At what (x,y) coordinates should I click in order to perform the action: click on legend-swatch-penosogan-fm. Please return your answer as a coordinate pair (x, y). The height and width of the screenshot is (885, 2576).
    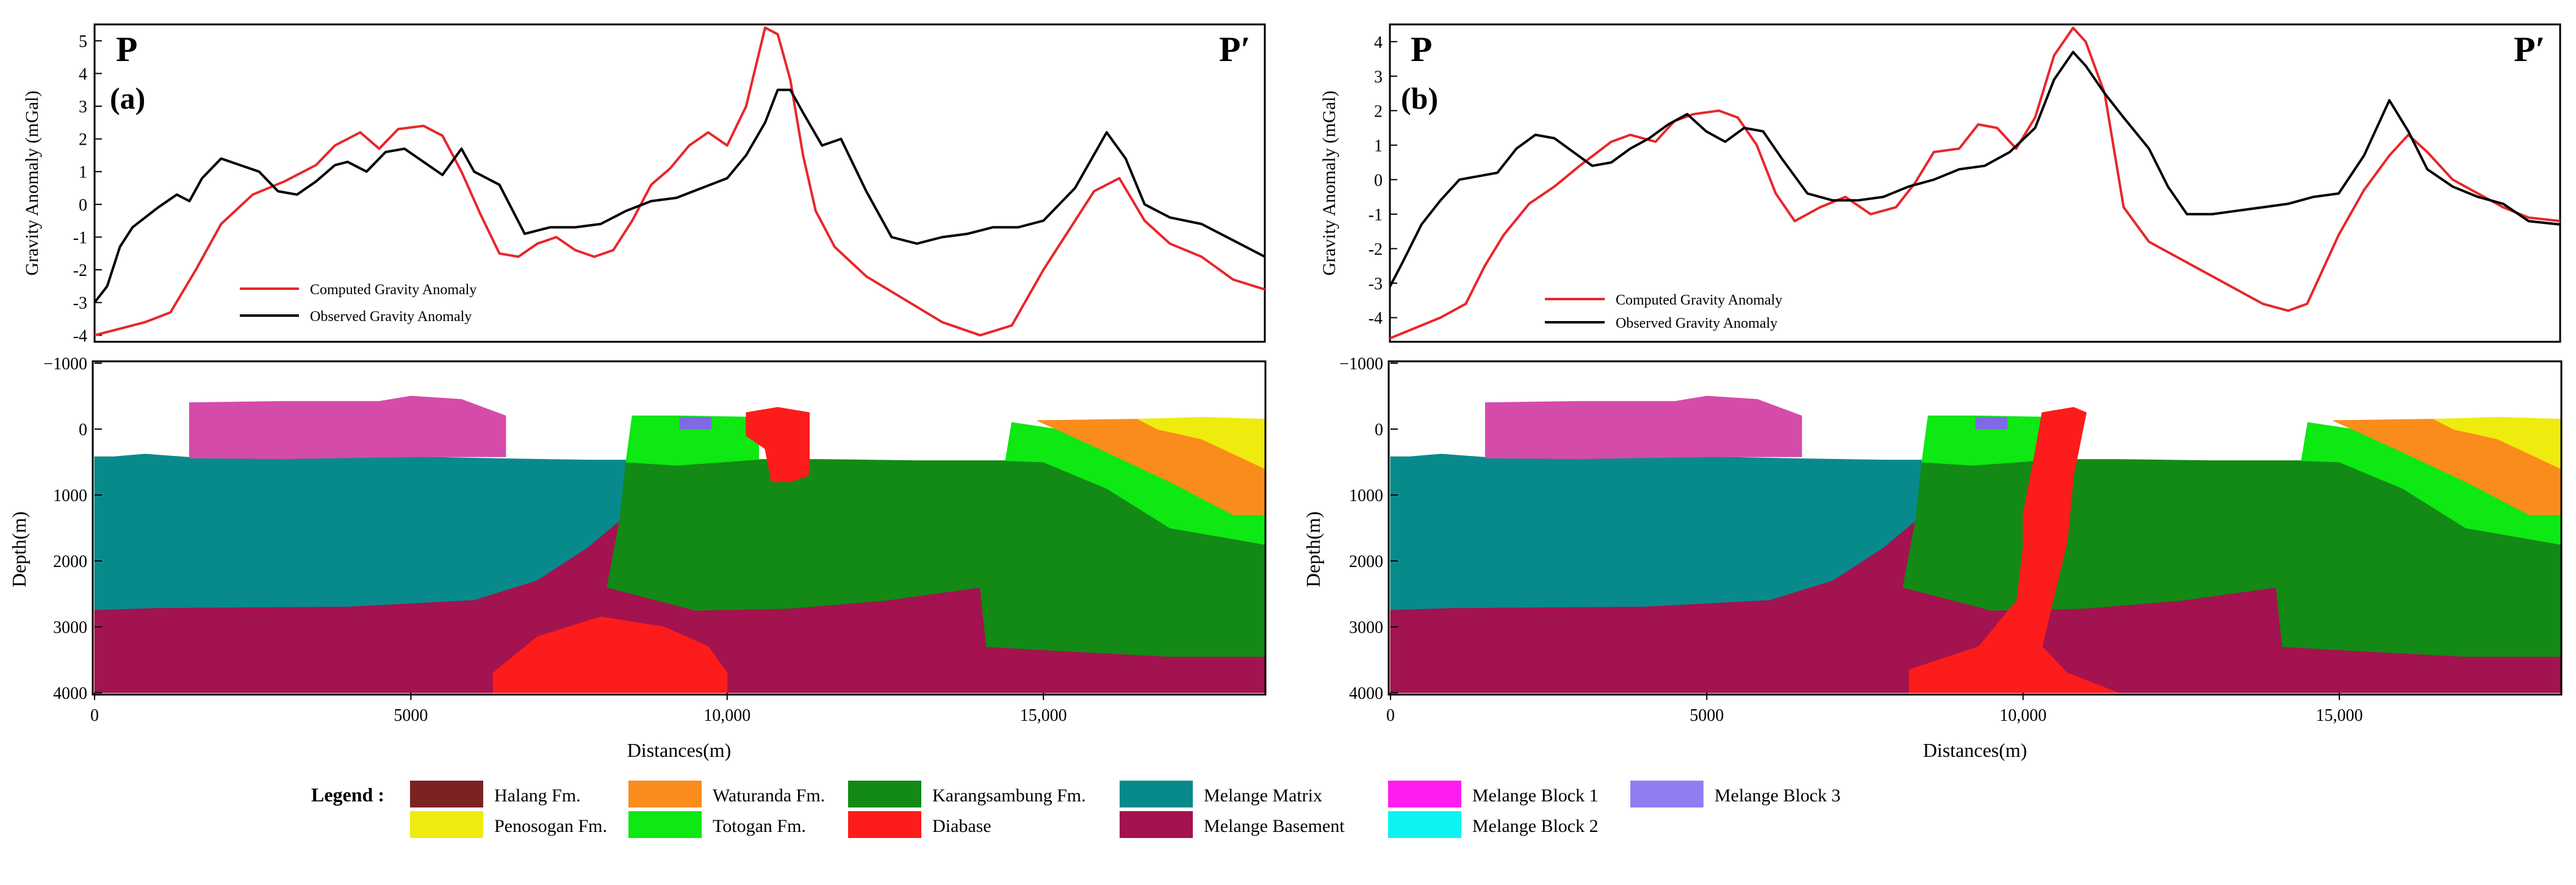
    Looking at the image, I should click on (446, 824).